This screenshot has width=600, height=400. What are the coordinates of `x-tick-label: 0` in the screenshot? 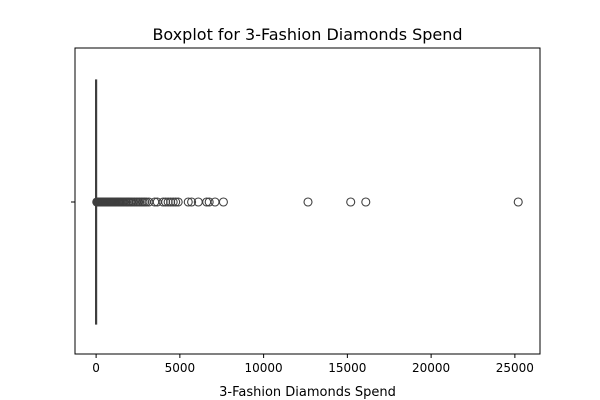 It's located at (96, 368).